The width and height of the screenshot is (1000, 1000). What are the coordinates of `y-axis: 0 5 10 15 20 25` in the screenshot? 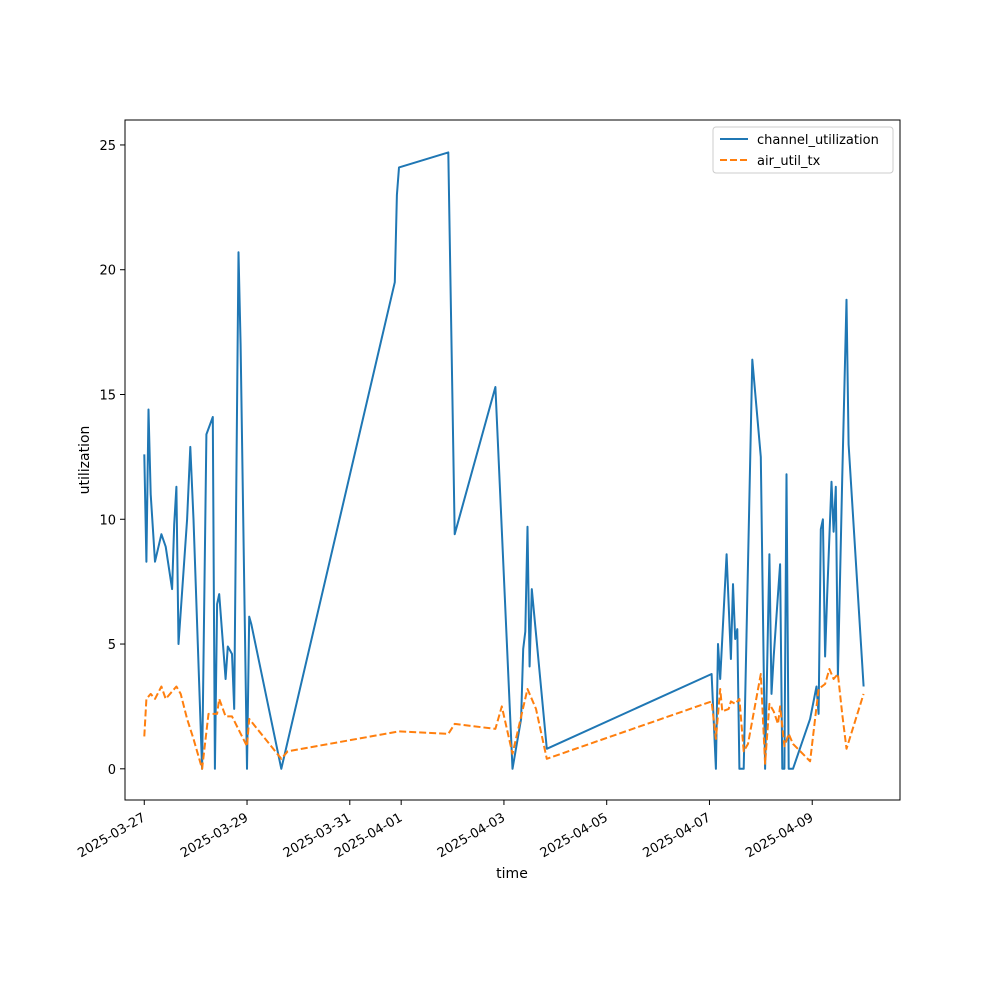 It's located at (112, 458).